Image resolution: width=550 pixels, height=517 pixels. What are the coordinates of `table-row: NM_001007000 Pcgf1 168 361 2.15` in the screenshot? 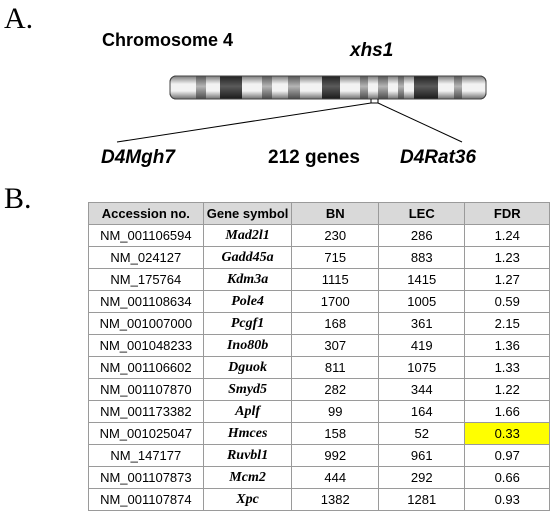 It's located at (319, 323).